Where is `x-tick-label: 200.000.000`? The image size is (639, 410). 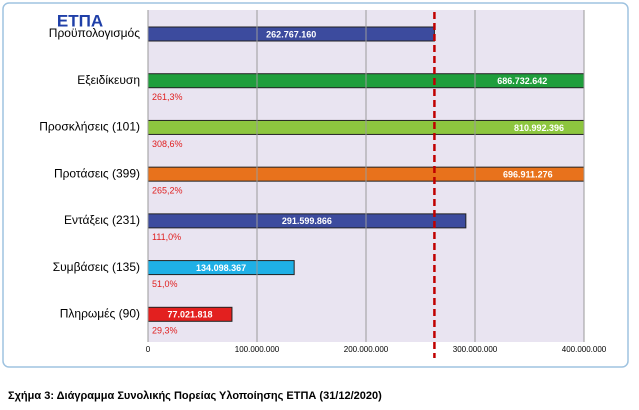
x-tick-label: 200.000.000 is located at coordinates (366, 349).